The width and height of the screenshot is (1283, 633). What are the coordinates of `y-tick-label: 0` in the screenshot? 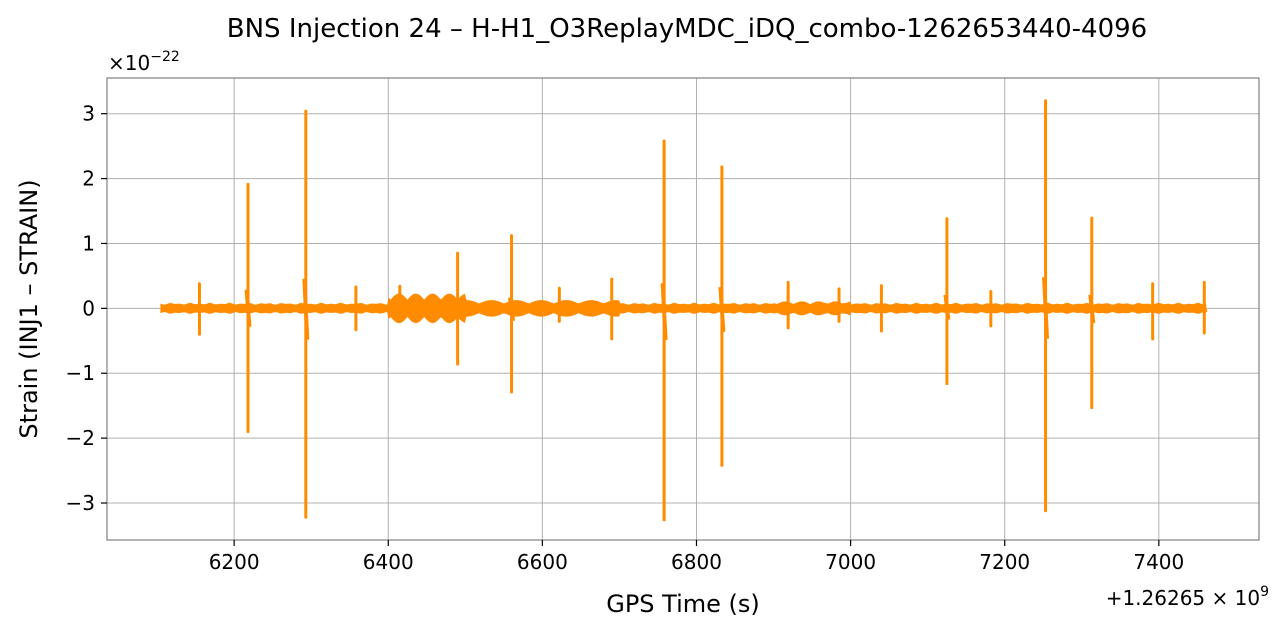 It's located at (88, 308).